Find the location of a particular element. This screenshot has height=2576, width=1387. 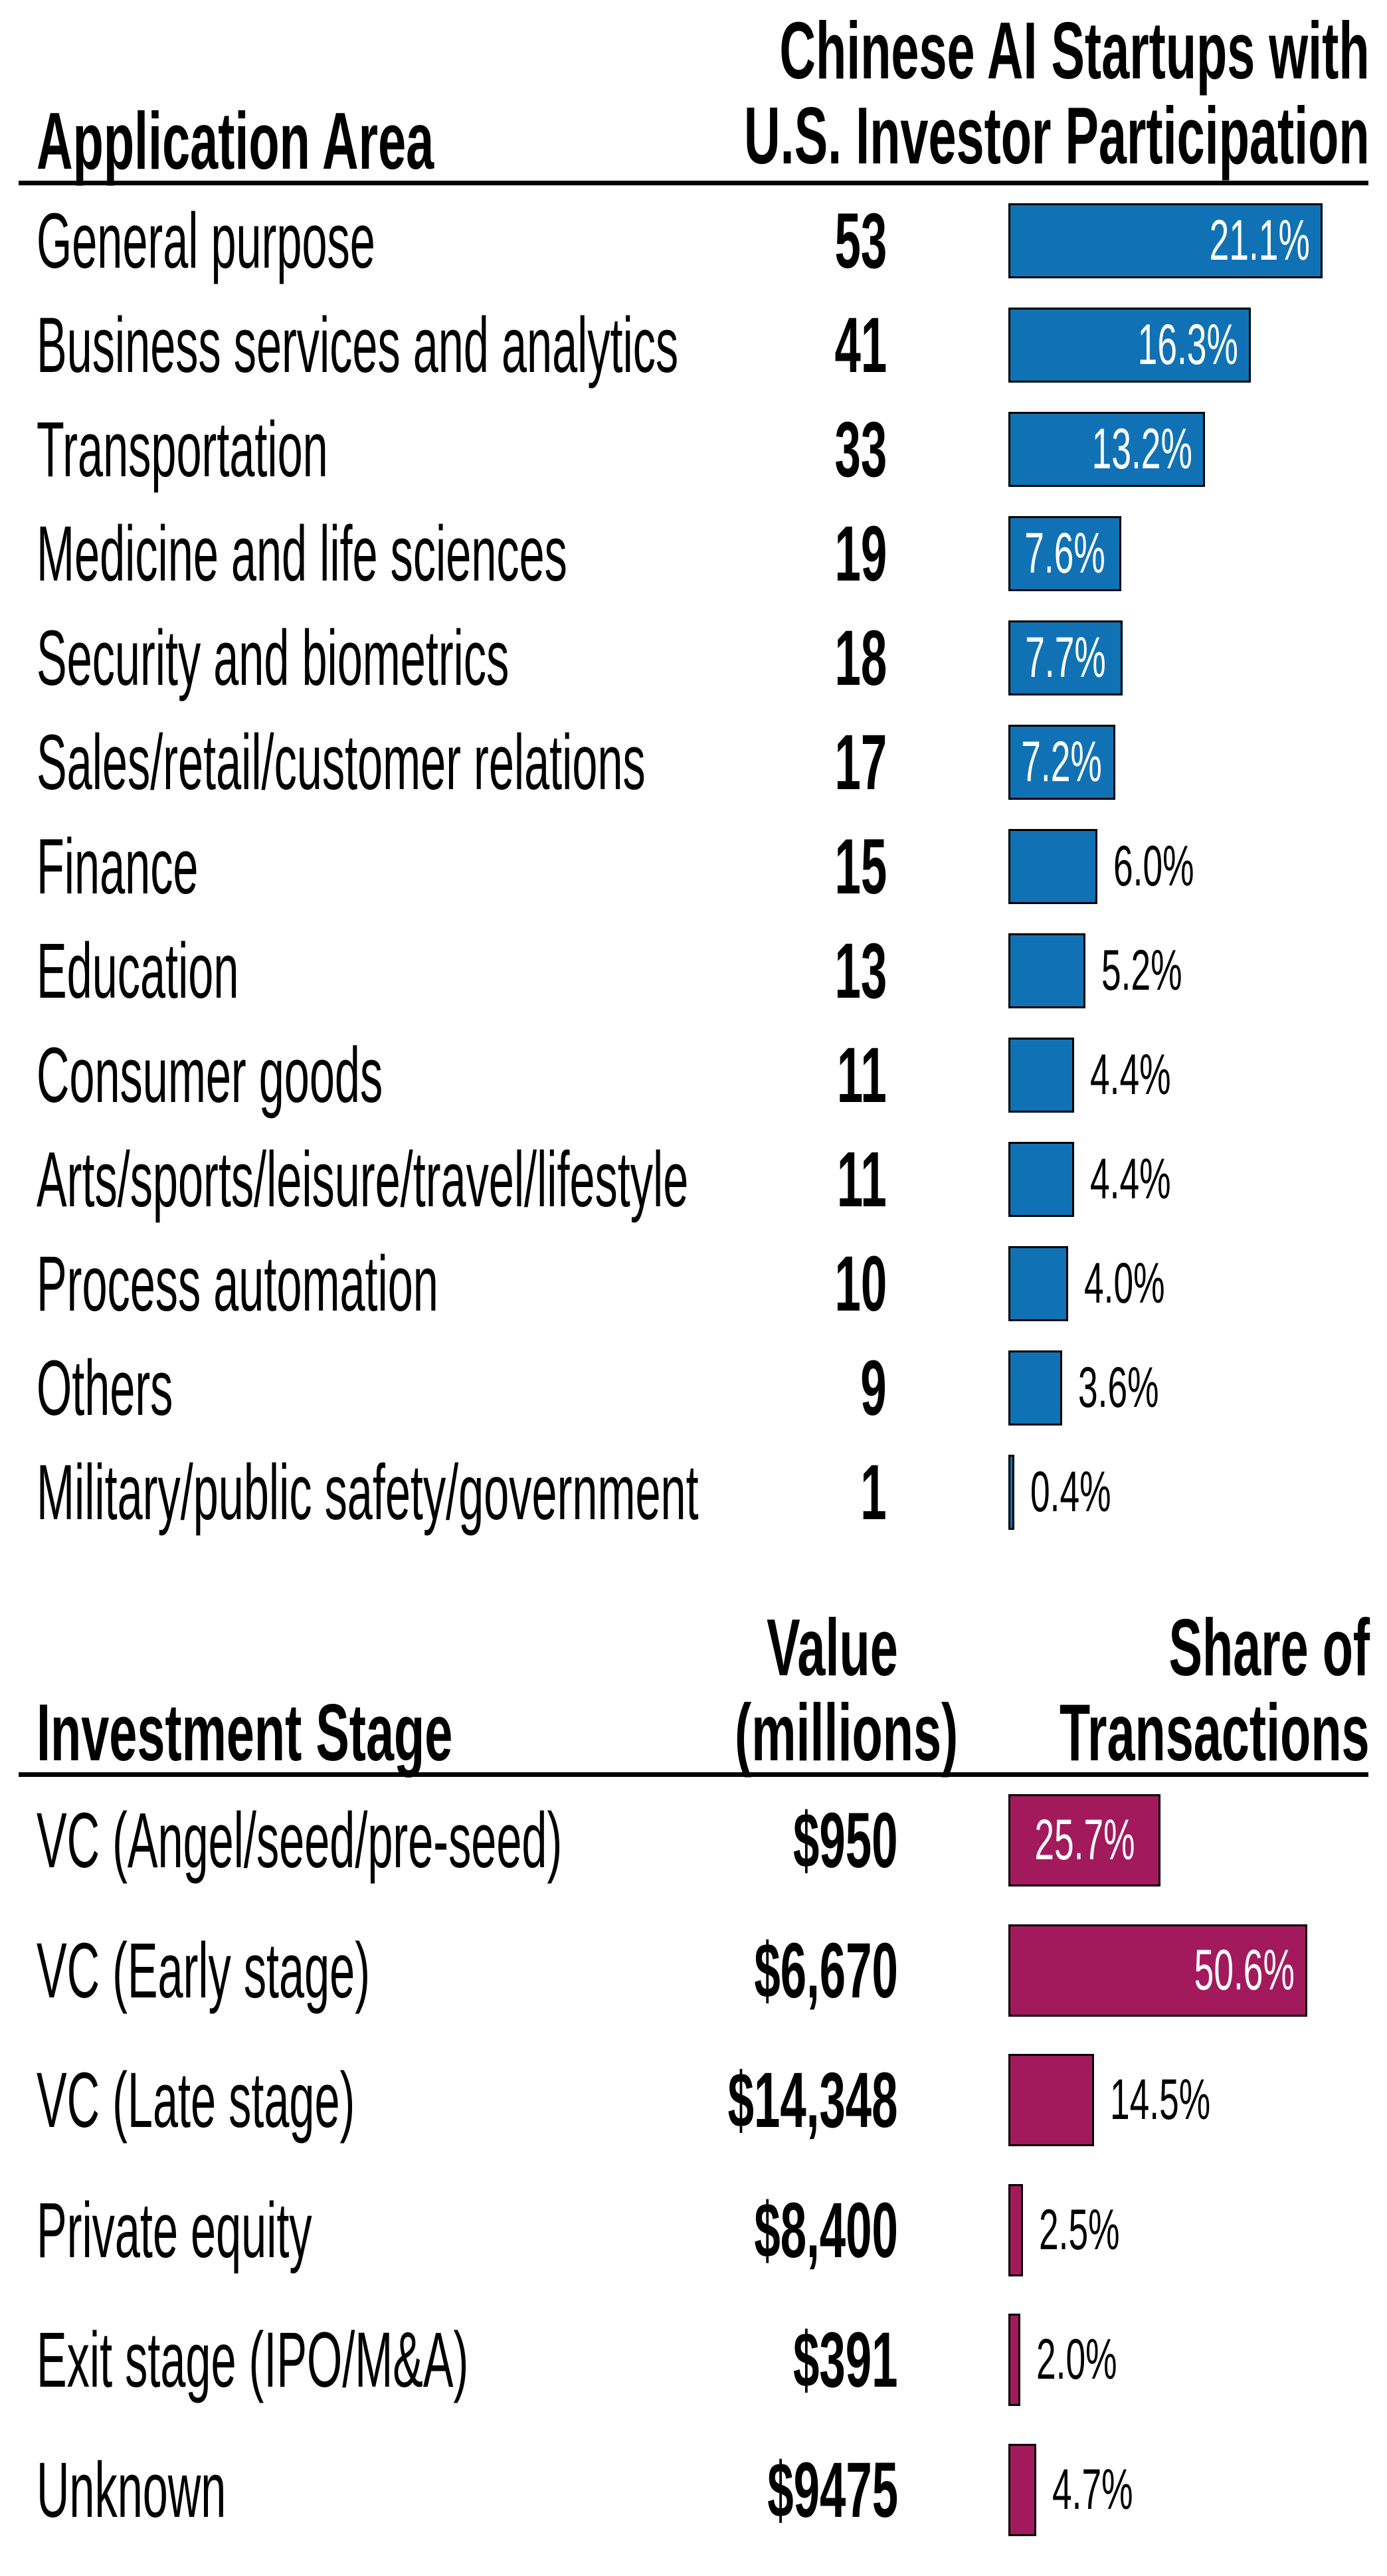

row-count: 10 is located at coordinates (860, 1284).